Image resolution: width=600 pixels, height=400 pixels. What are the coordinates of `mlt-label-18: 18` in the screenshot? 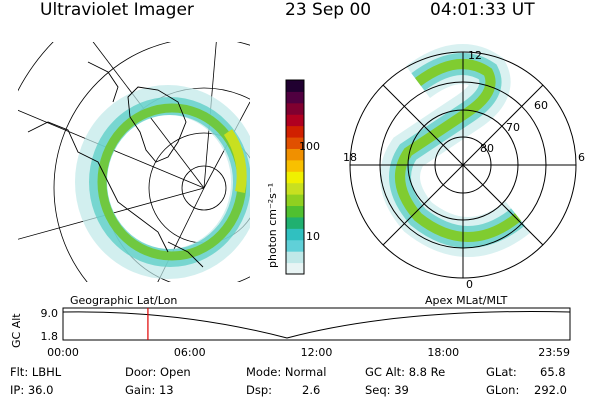 It's located at (350, 157).